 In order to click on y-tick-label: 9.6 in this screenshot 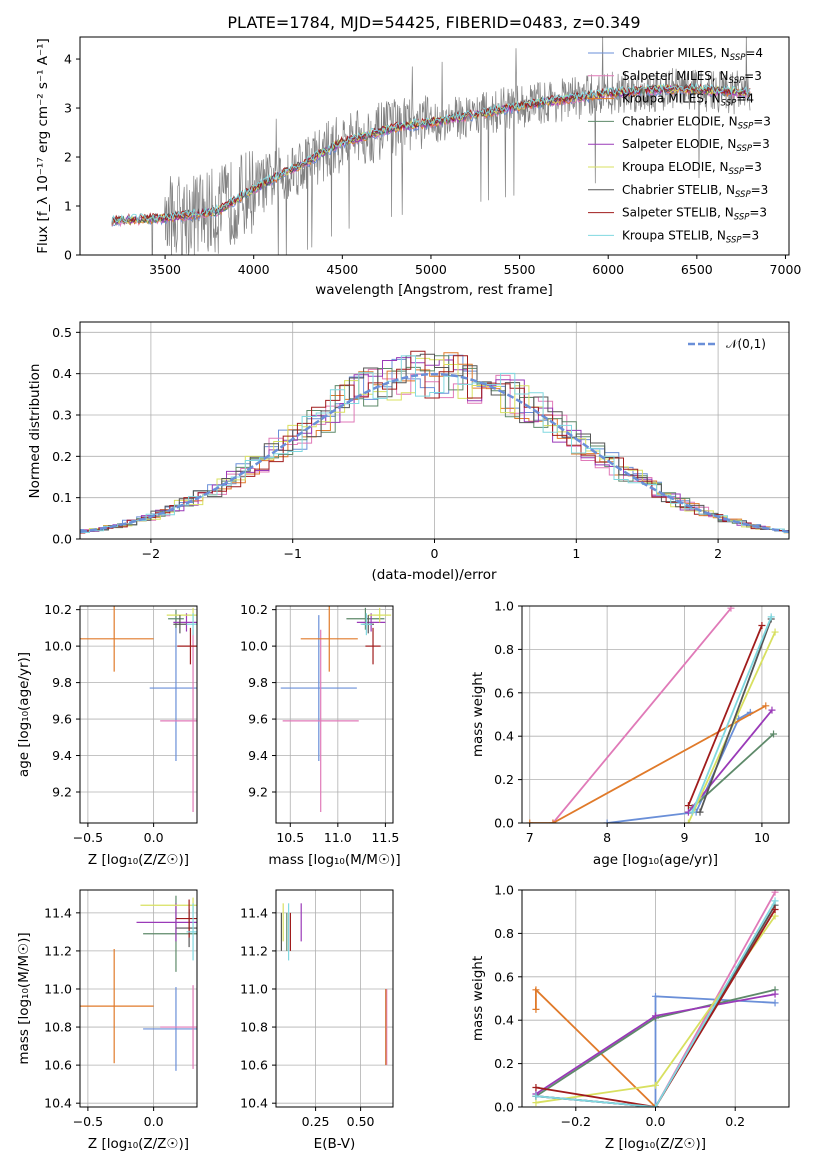, I will do `click(258, 719)`.